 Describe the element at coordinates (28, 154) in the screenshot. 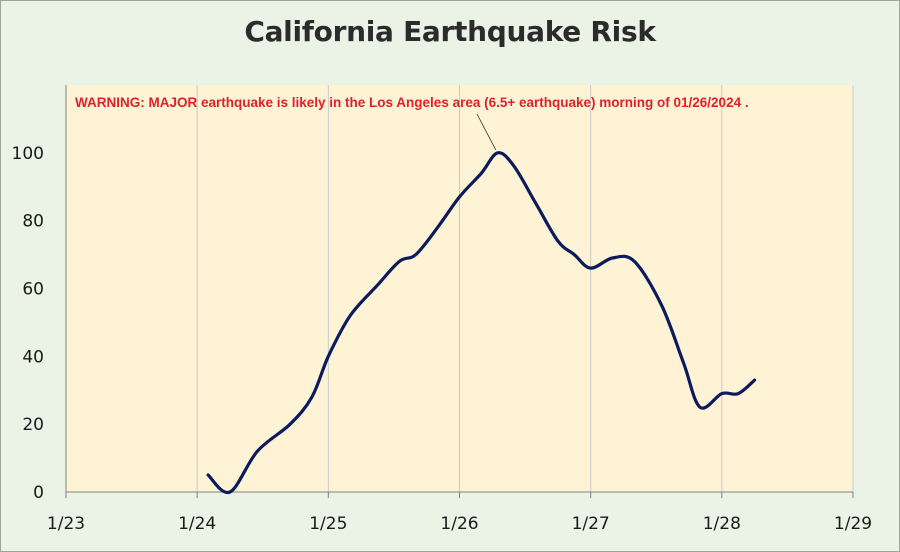

I see `y-tick-label: 100` at that location.